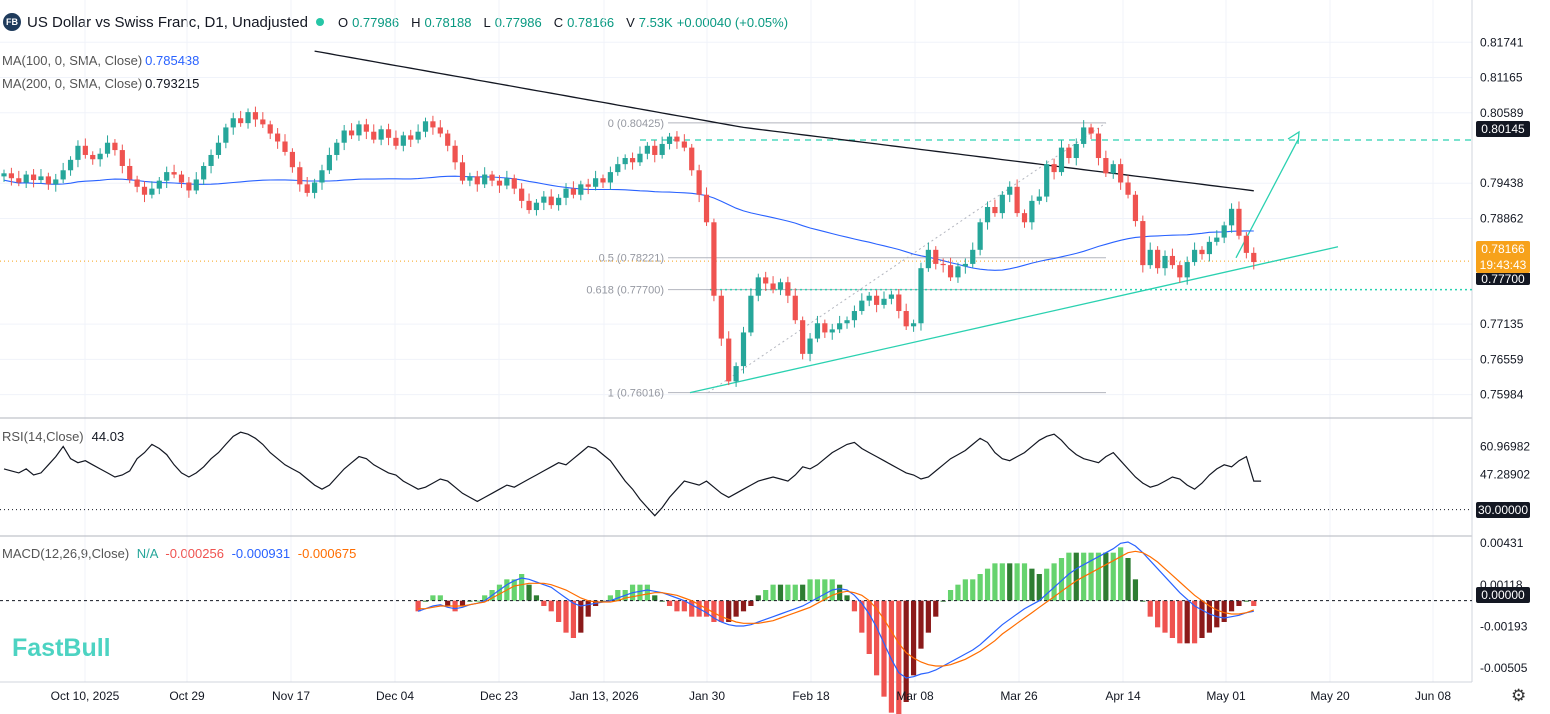 This screenshot has height=714, width=1550. What do you see at coordinates (1505, 474) in the screenshot?
I see `rsi-tick-label: 47.28902` at bounding box center [1505, 474].